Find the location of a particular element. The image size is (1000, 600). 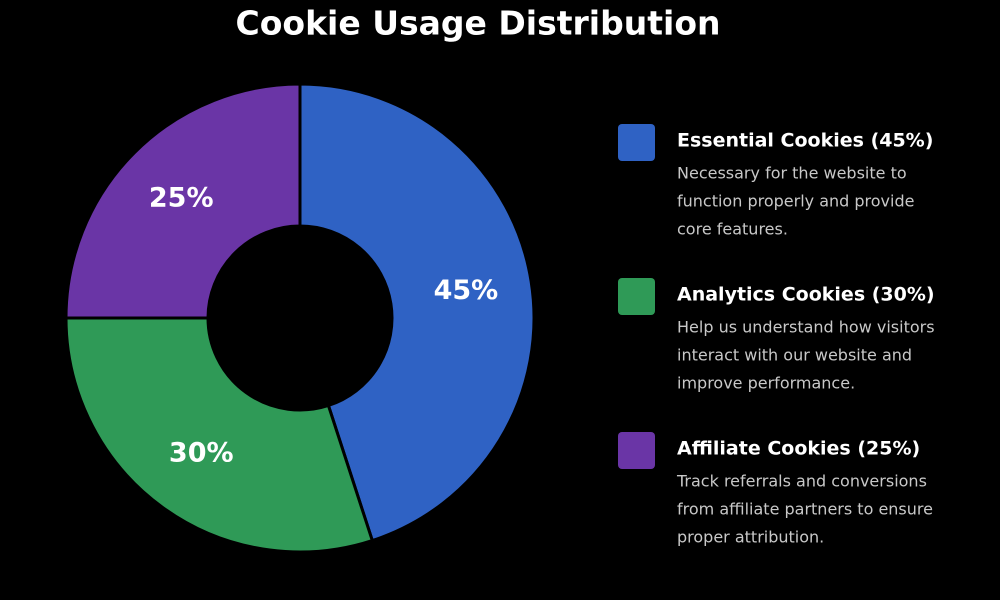

legend-label: Essential Cookies (45%) is located at coordinates (805, 141).